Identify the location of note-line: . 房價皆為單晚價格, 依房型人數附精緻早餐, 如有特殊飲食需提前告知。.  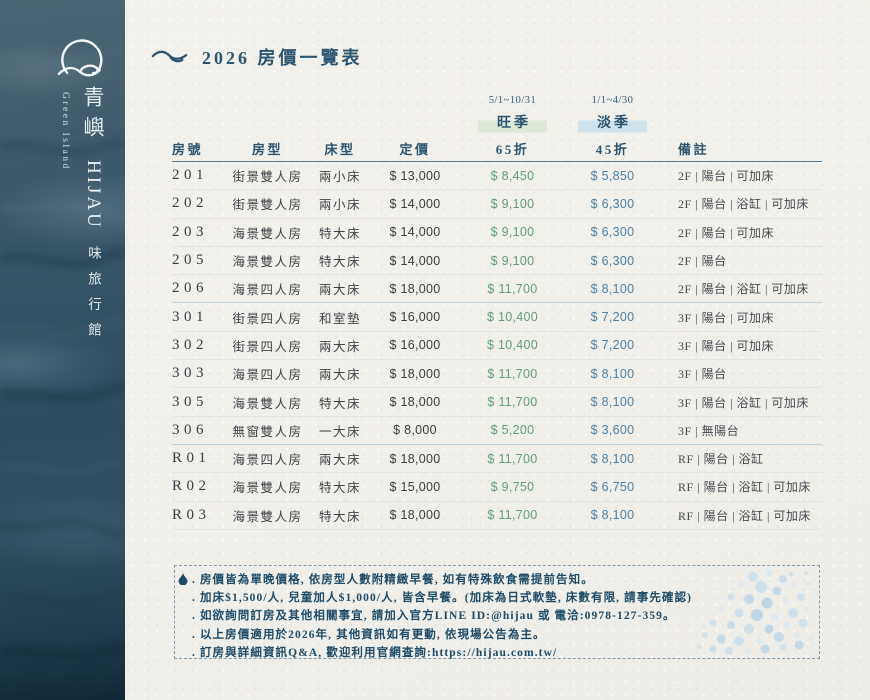
(393, 580).